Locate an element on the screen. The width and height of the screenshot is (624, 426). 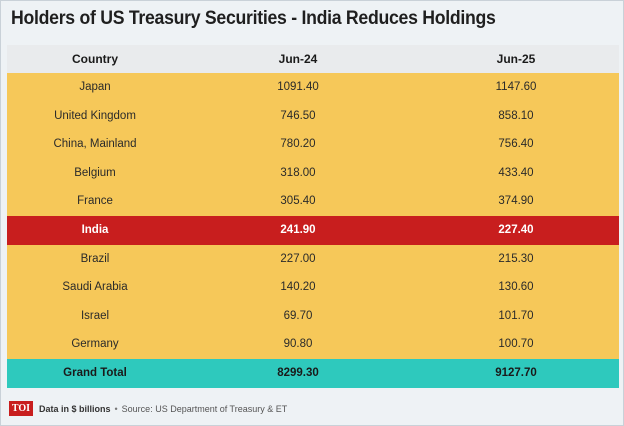
jun24-cell: 318.00 is located at coordinates (298, 172).